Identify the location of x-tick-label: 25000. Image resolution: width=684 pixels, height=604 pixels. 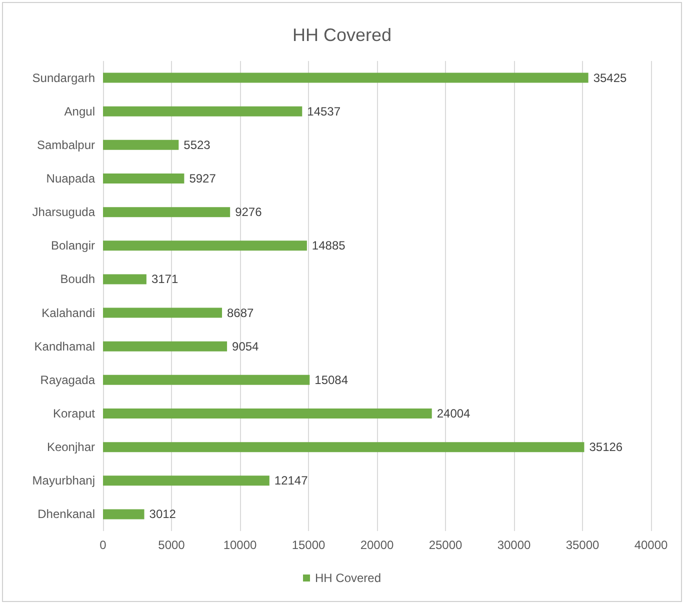
(445, 545).